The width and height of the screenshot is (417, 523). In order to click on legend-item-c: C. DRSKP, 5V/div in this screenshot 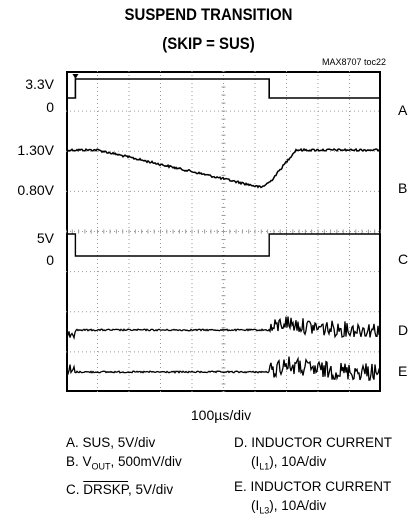, I will do `click(120, 489)`.